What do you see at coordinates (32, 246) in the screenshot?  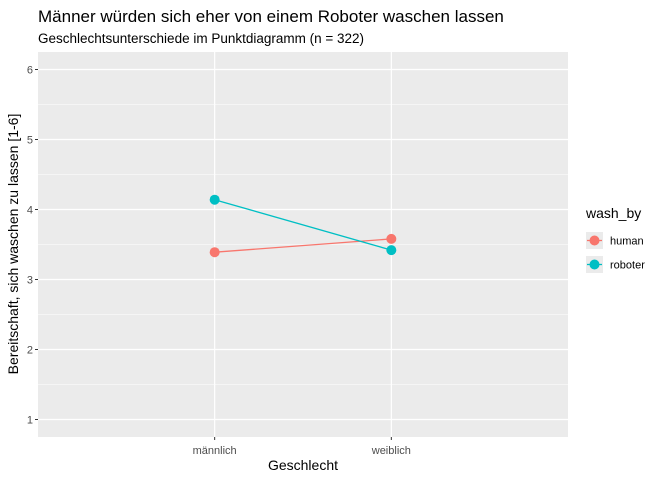 I see `y-axis-ticks: 1 2 3 4 5 6` at bounding box center [32, 246].